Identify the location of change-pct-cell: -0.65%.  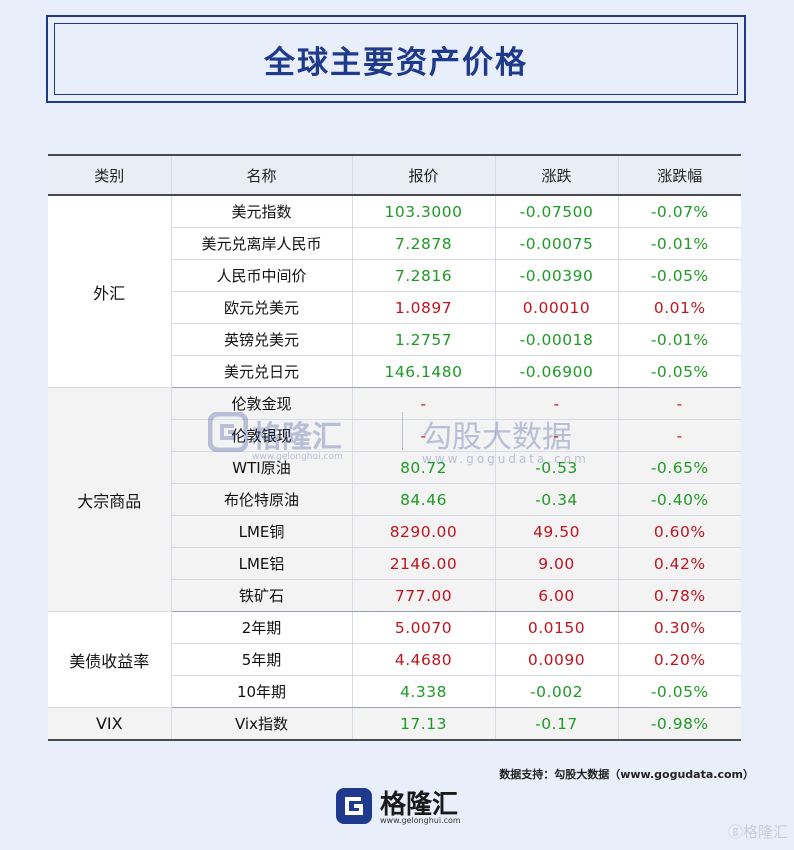
(679, 467).